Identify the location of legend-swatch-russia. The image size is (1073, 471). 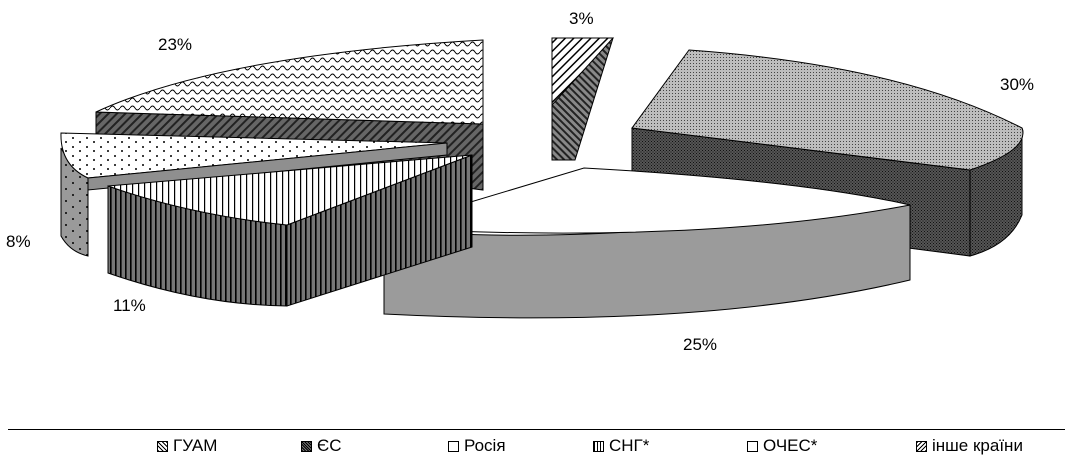
(453, 446).